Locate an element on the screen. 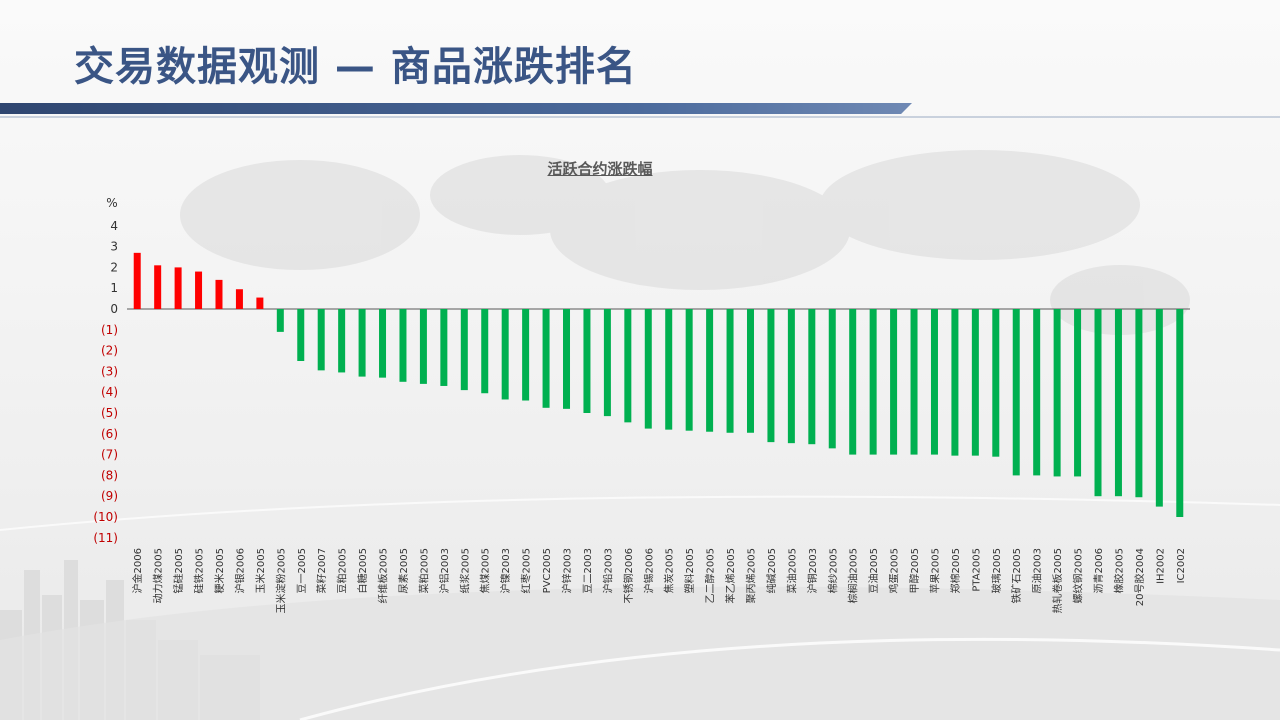  bar-沪铝2003 is located at coordinates (444, 347).